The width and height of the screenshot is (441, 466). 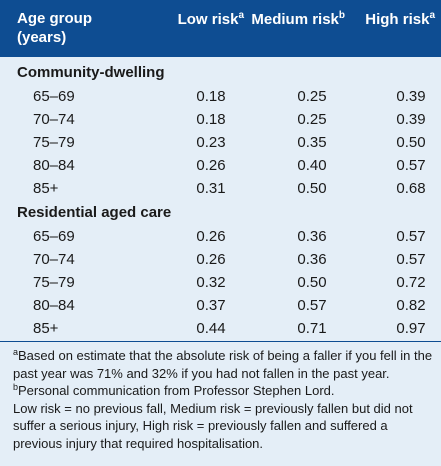 I want to click on header-low-risk: Low riska, so click(x=211, y=19).